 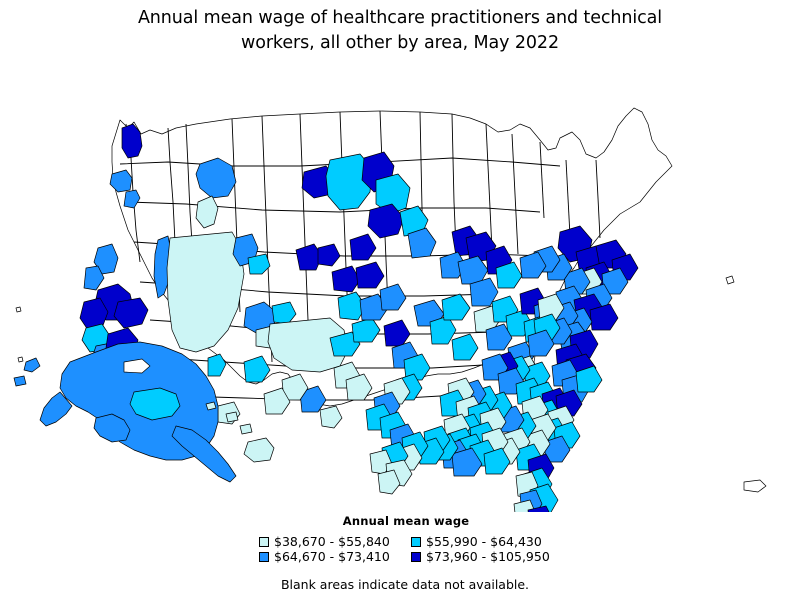 I want to click on map-footnote: Blank areas indicate data not available., so click(x=405, y=584).